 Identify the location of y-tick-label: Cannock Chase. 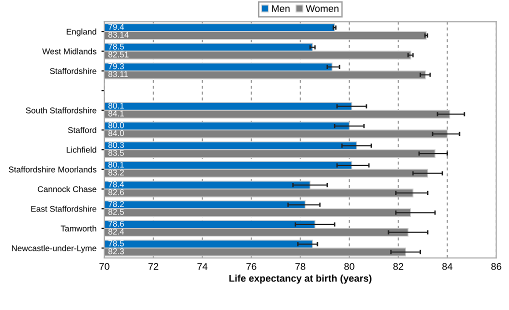
(67, 189).